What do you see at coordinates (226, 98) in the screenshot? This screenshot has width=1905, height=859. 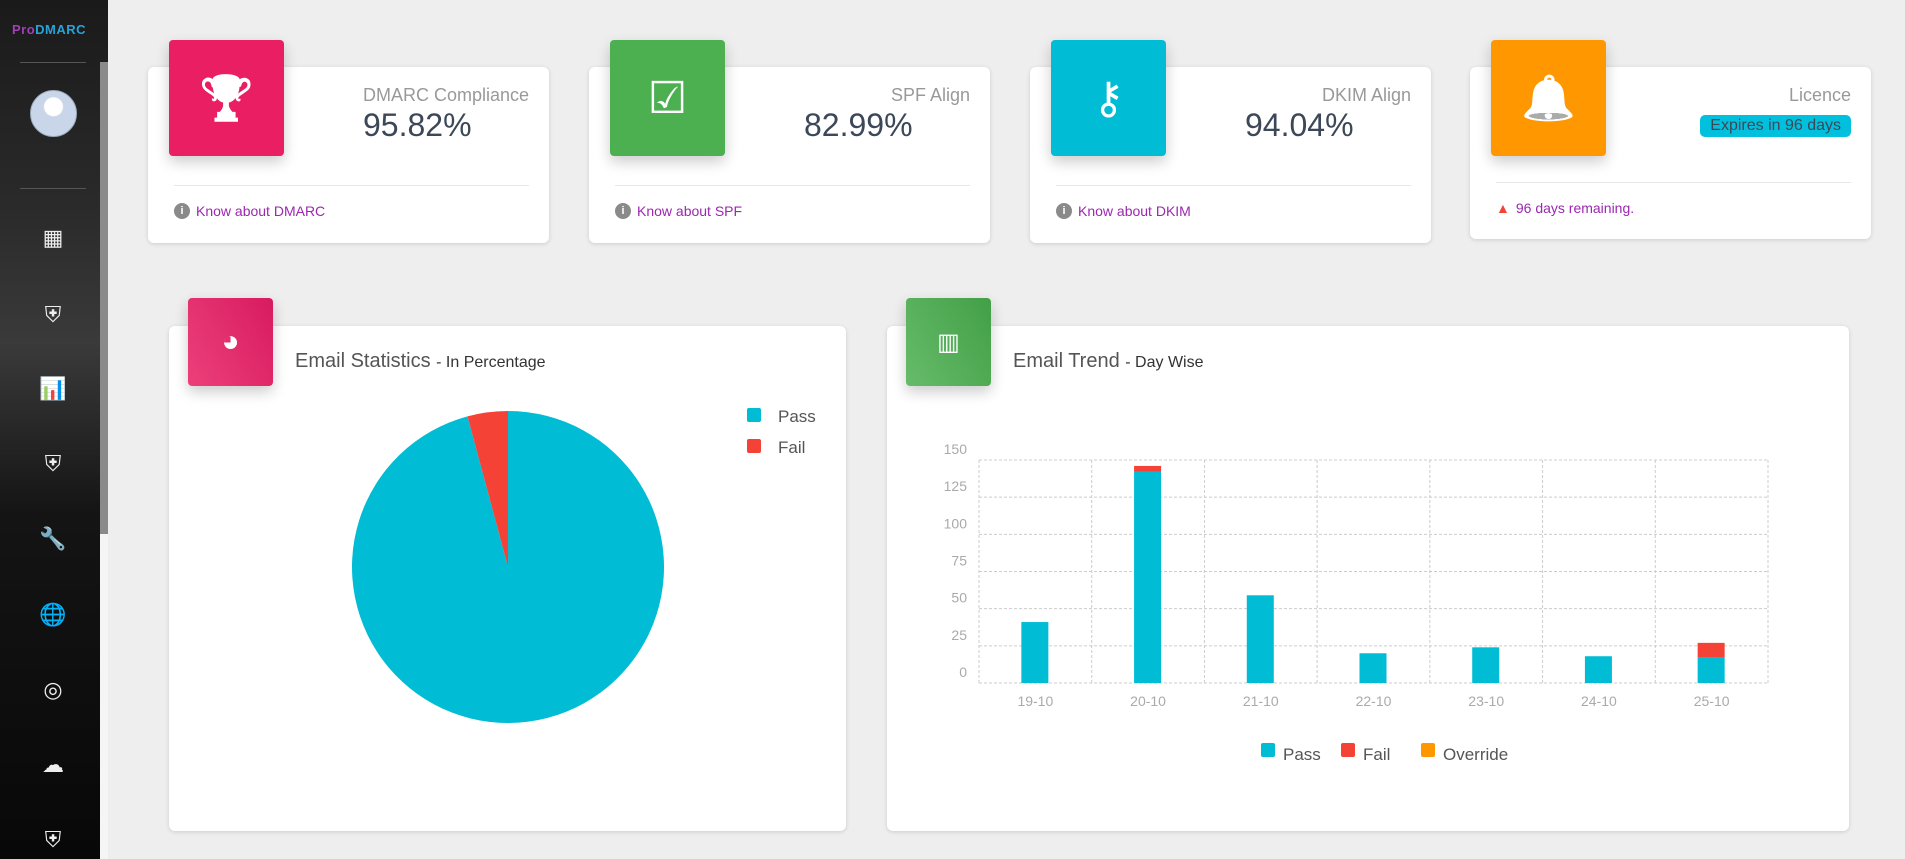 I see `trophy-icon: 🏆` at bounding box center [226, 98].